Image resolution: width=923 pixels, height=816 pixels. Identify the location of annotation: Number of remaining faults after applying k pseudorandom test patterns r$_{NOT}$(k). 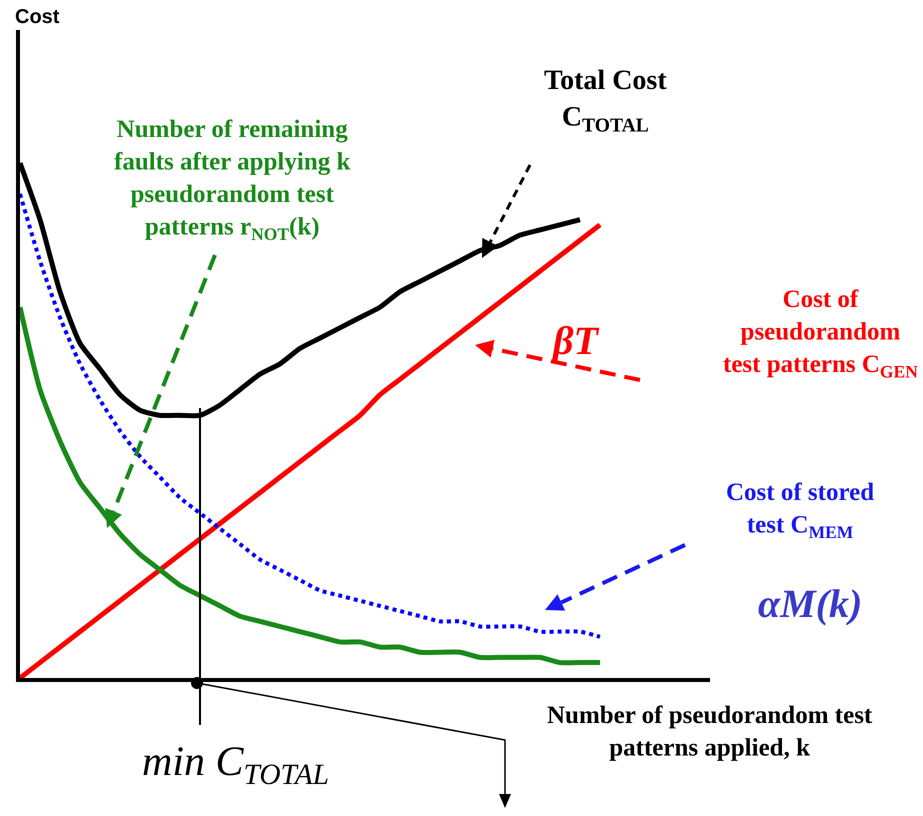
(232, 180).